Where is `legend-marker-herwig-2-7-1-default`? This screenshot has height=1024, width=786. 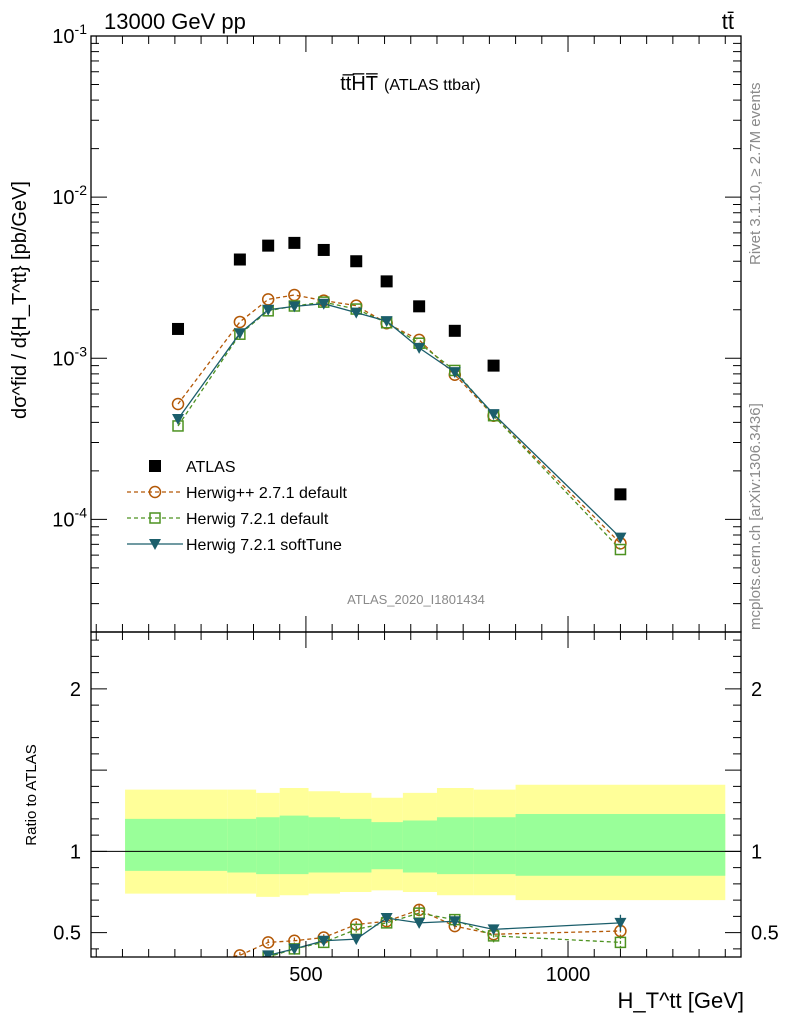
legend-marker-herwig-2-7-1-default is located at coordinates (155, 492).